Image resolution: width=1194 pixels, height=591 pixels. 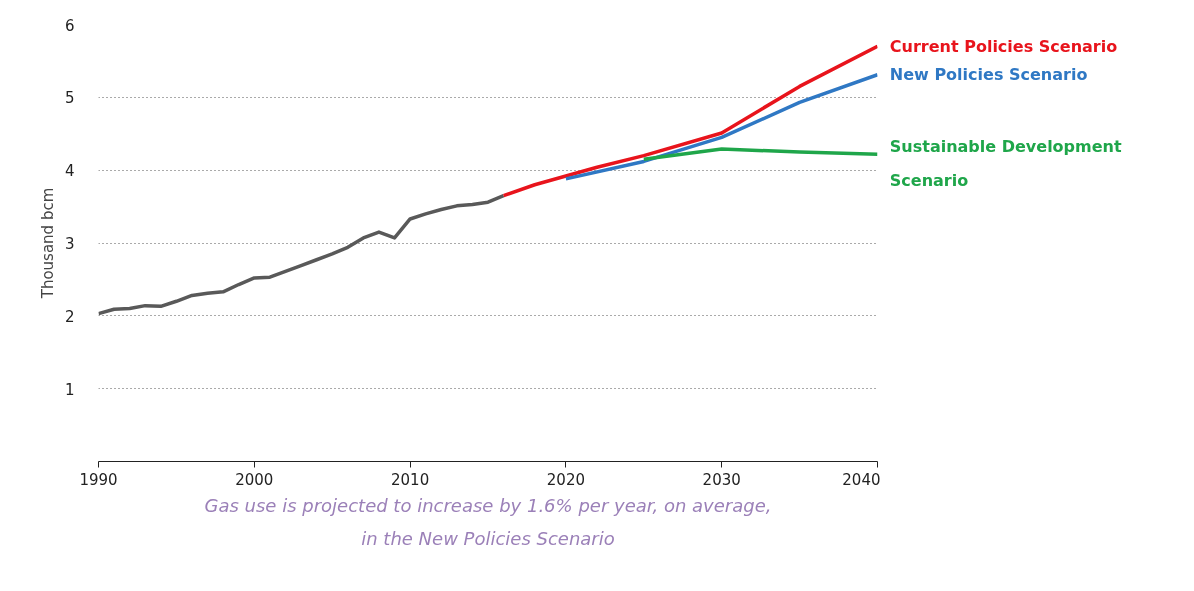 What do you see at coordinates (721, 479) in the screenshot?
I see `x-tick-label: 2030` at bounding box center [721, 479].